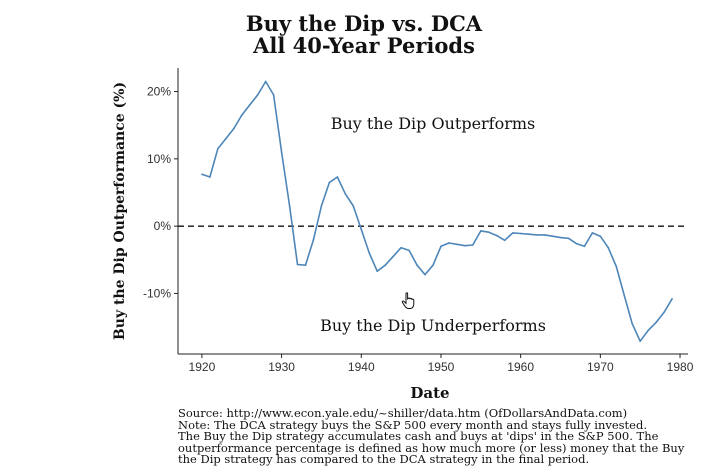 The image size is (728, 470). Describe the element at coordinates (408, 300) in the screenshot. I see `hand-pointer-icon` at that location.